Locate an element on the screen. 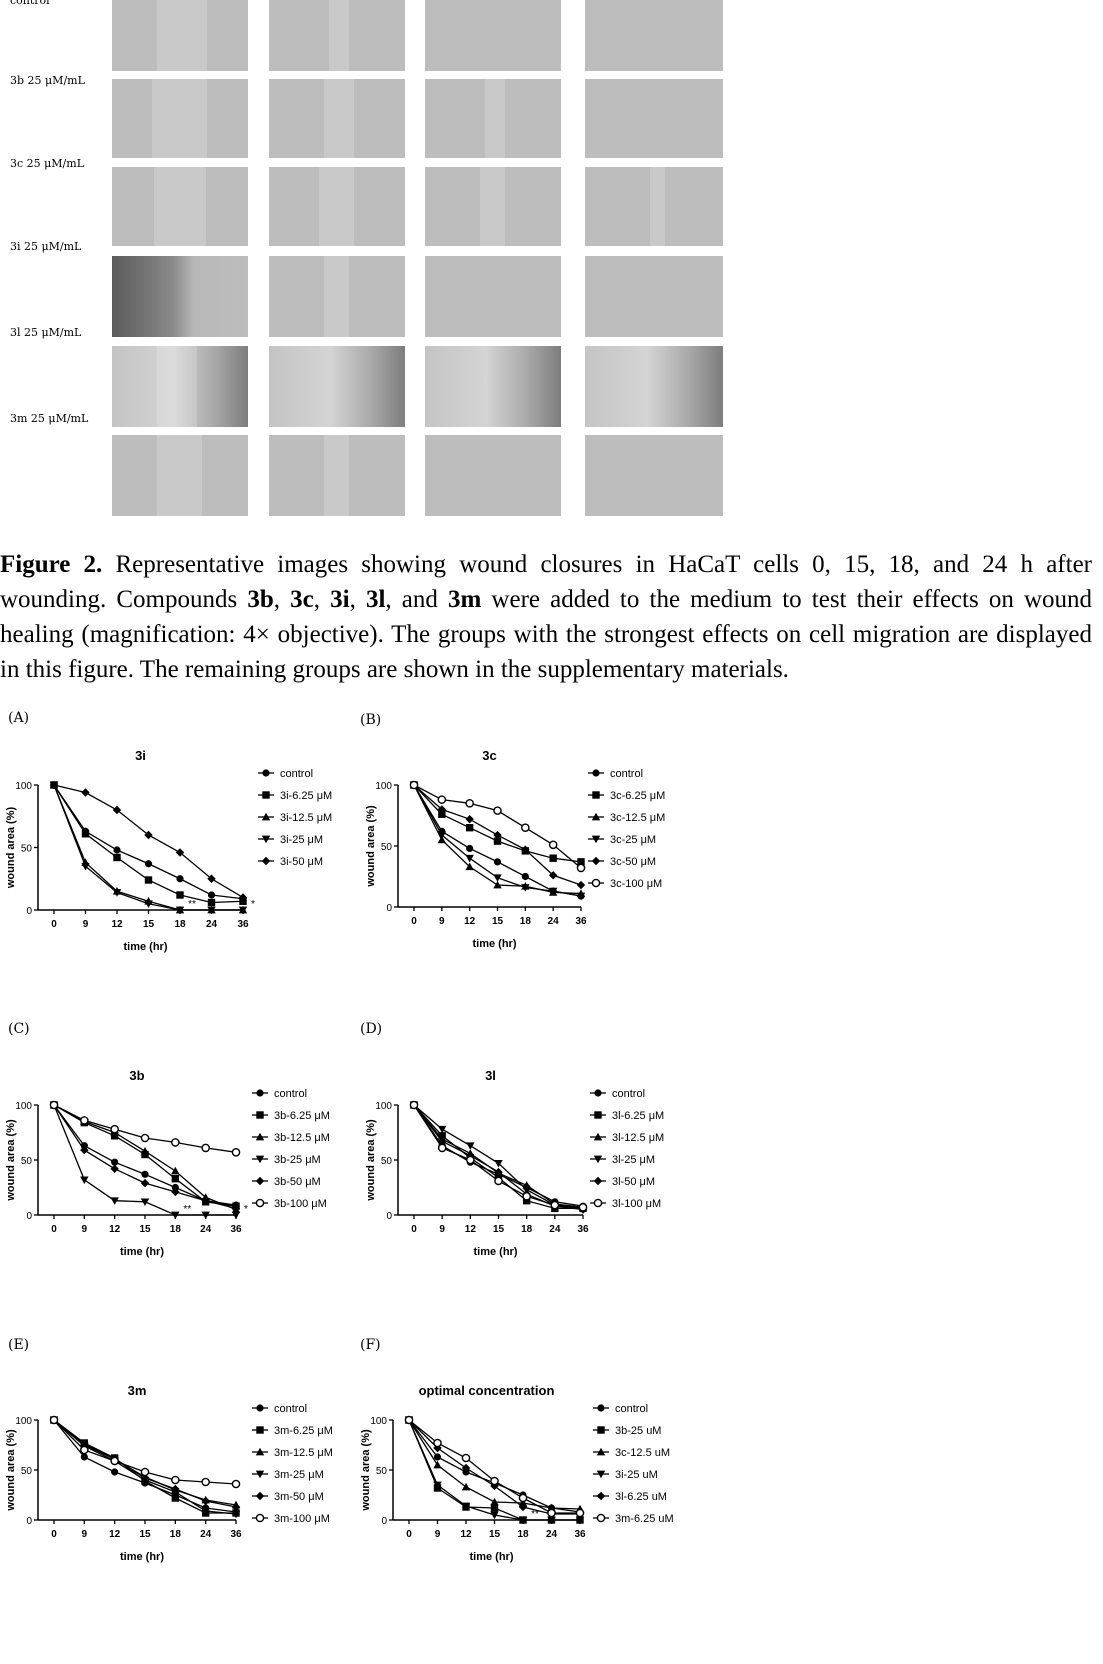  legend-entry: 3l-12.5 μM is located at coordinates (638, 1138).